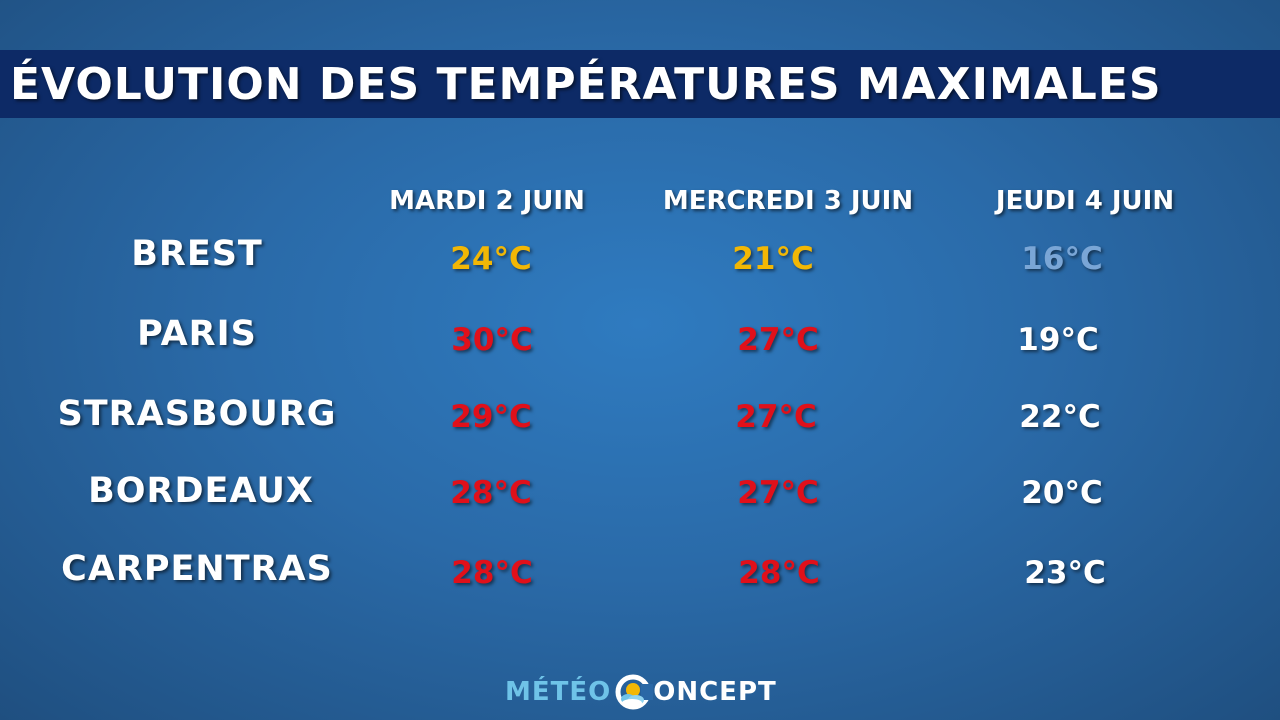 The image size is (1280, 720). Describe the element at coordinates (1058, 340) in the screenshot. I see `temperature-value: 19°C` at that location.